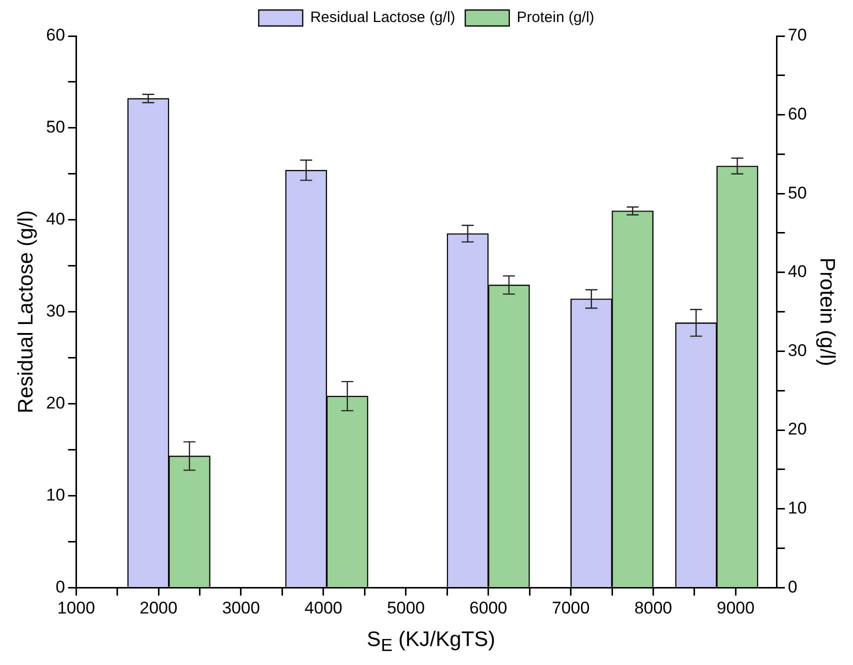 This screenshot has width=853, height=665. What do you see at coordinates (431, 642) in the screenshot?
I see `x-axis-title: S$_{E}$ (KJ/KgTS)` at bounding box center [431, 642].